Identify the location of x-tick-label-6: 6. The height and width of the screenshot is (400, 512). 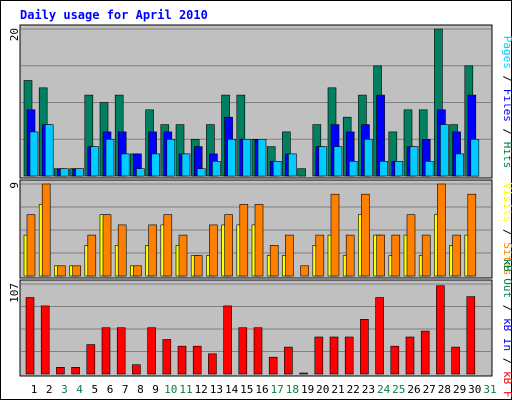
(110, 389).